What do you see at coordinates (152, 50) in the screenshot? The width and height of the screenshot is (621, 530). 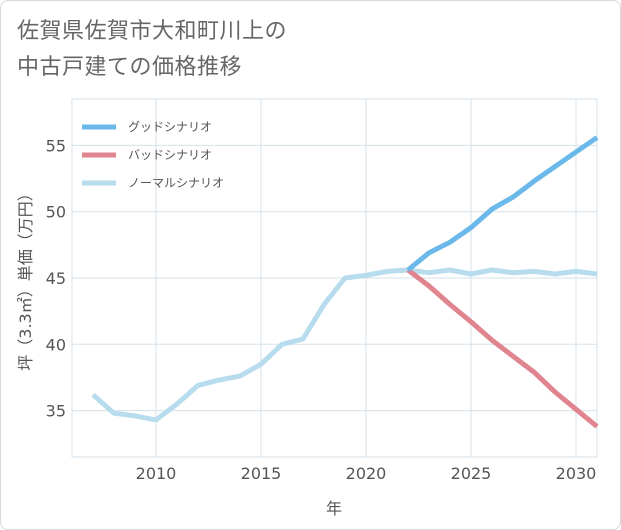 I see `chart-title: 佐賀県佐賀市大和町川上の 中古戸建ての価格推移` at bounding box center [152, 50].